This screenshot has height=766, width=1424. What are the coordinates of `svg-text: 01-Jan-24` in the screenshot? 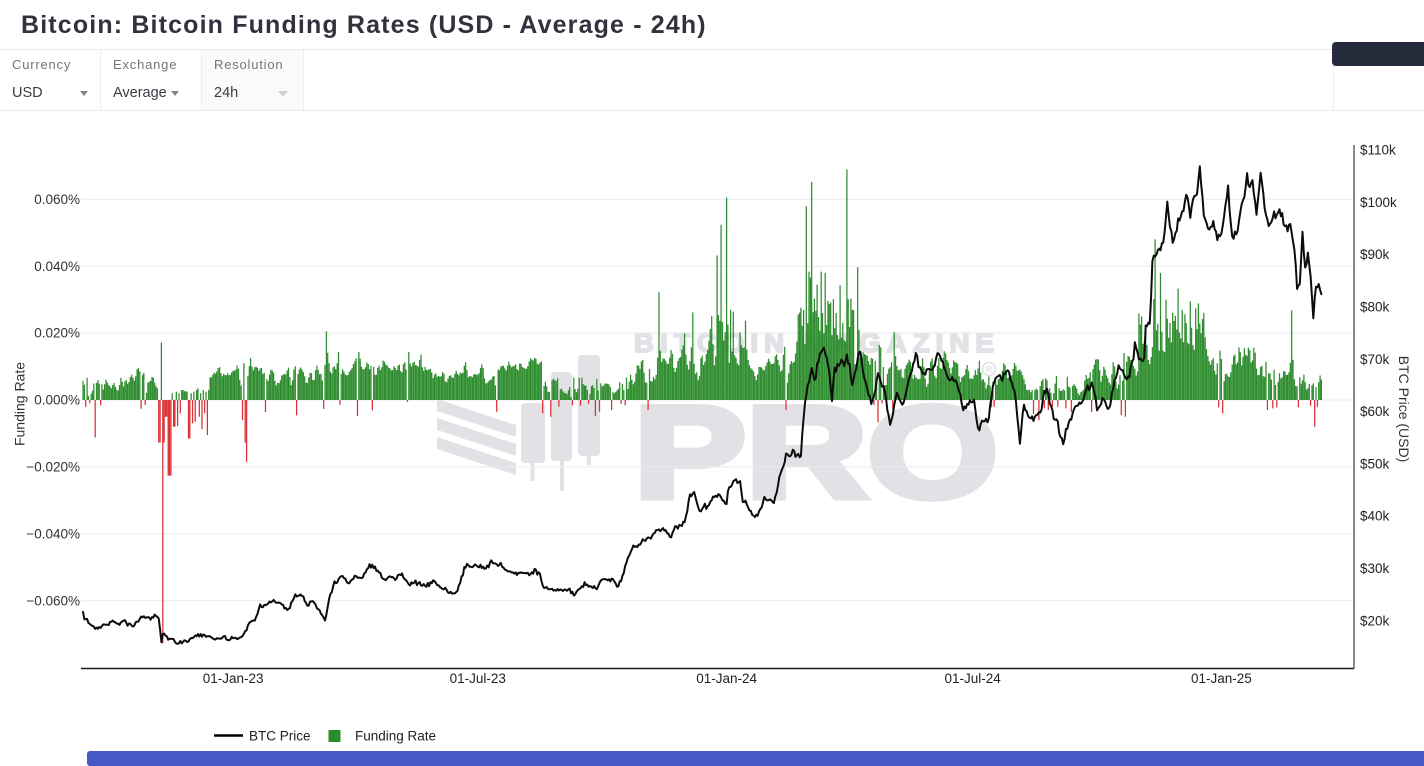 It's located at (726, 678).